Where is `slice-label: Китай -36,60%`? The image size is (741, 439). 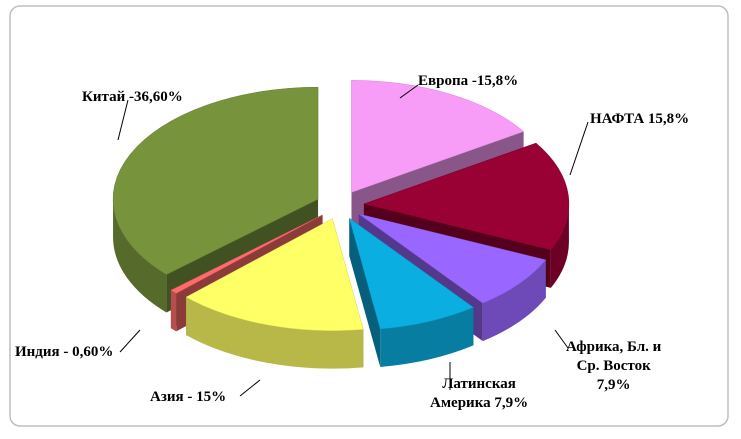
slice-label: Китай -36,60% is located at coordinates (132, 97).